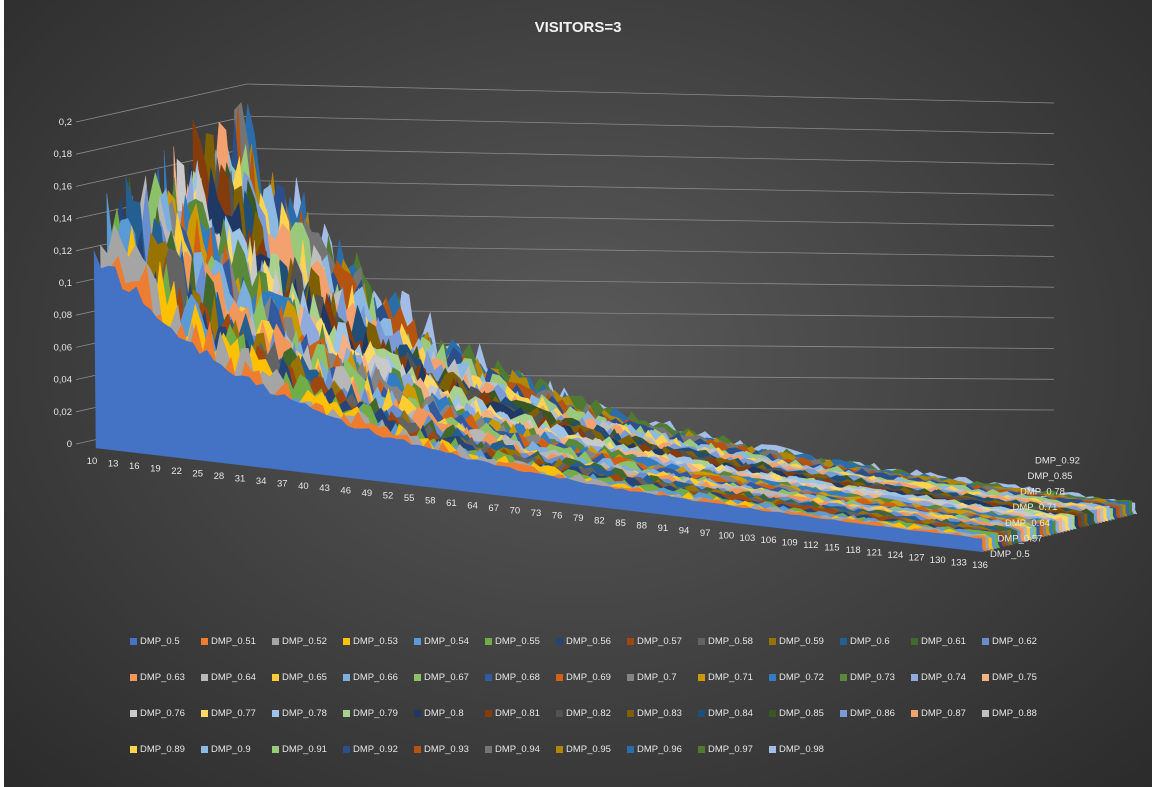 This screenshot has height=787, width=1152. What do you see at coordinates (282, 483) in the screenshot?
I see `x-tick-label: 37` at bounding box center [282, 483].